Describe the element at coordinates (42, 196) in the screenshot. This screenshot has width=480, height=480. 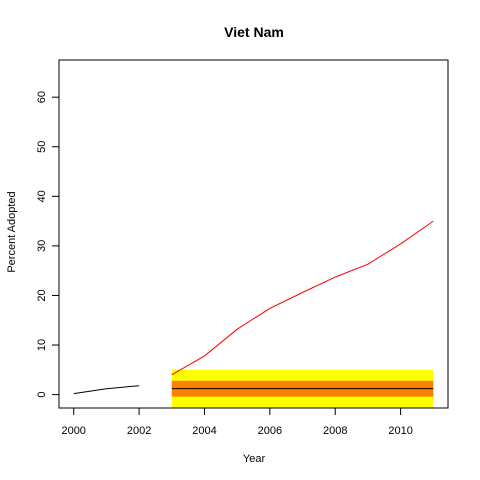
I see `y-tick-label: 40` at that location.